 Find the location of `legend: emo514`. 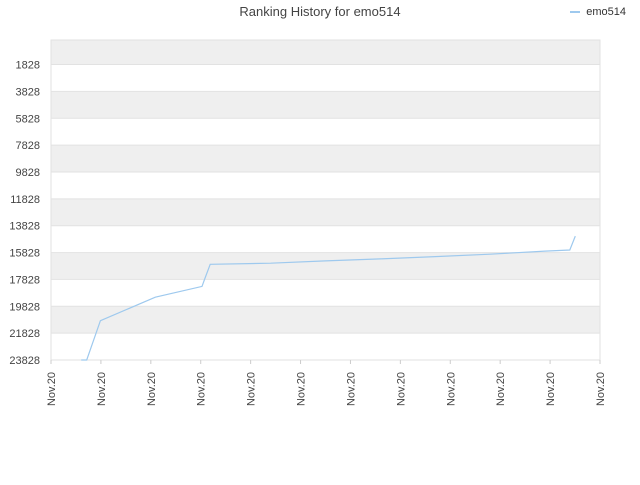

legend: emo514 is located at coordinates (598, 12).